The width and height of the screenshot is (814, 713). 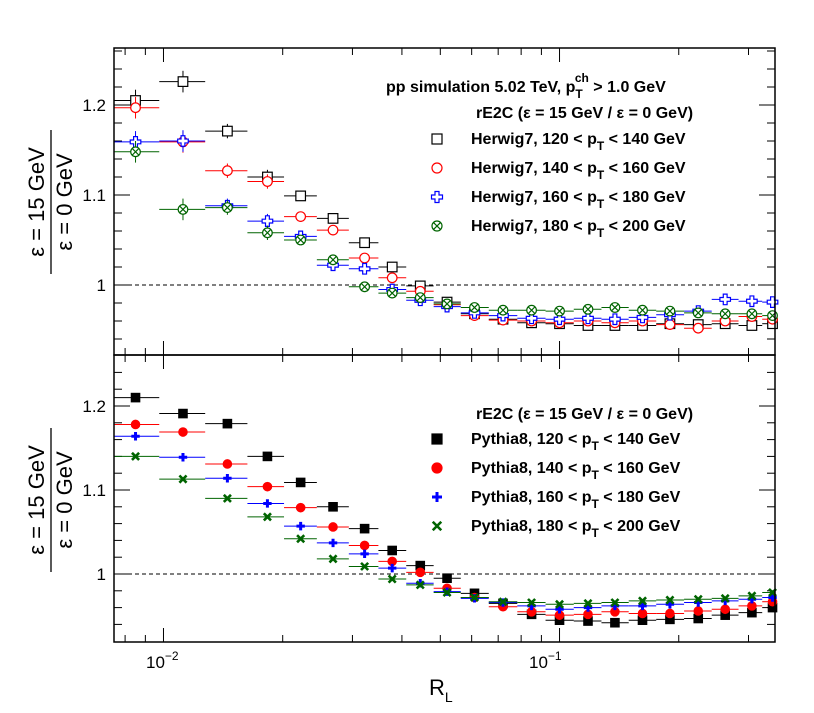 I want to click on legend-entry: Herwig7, 140 < pT < 160 GeV, so click(x=558, y=171).